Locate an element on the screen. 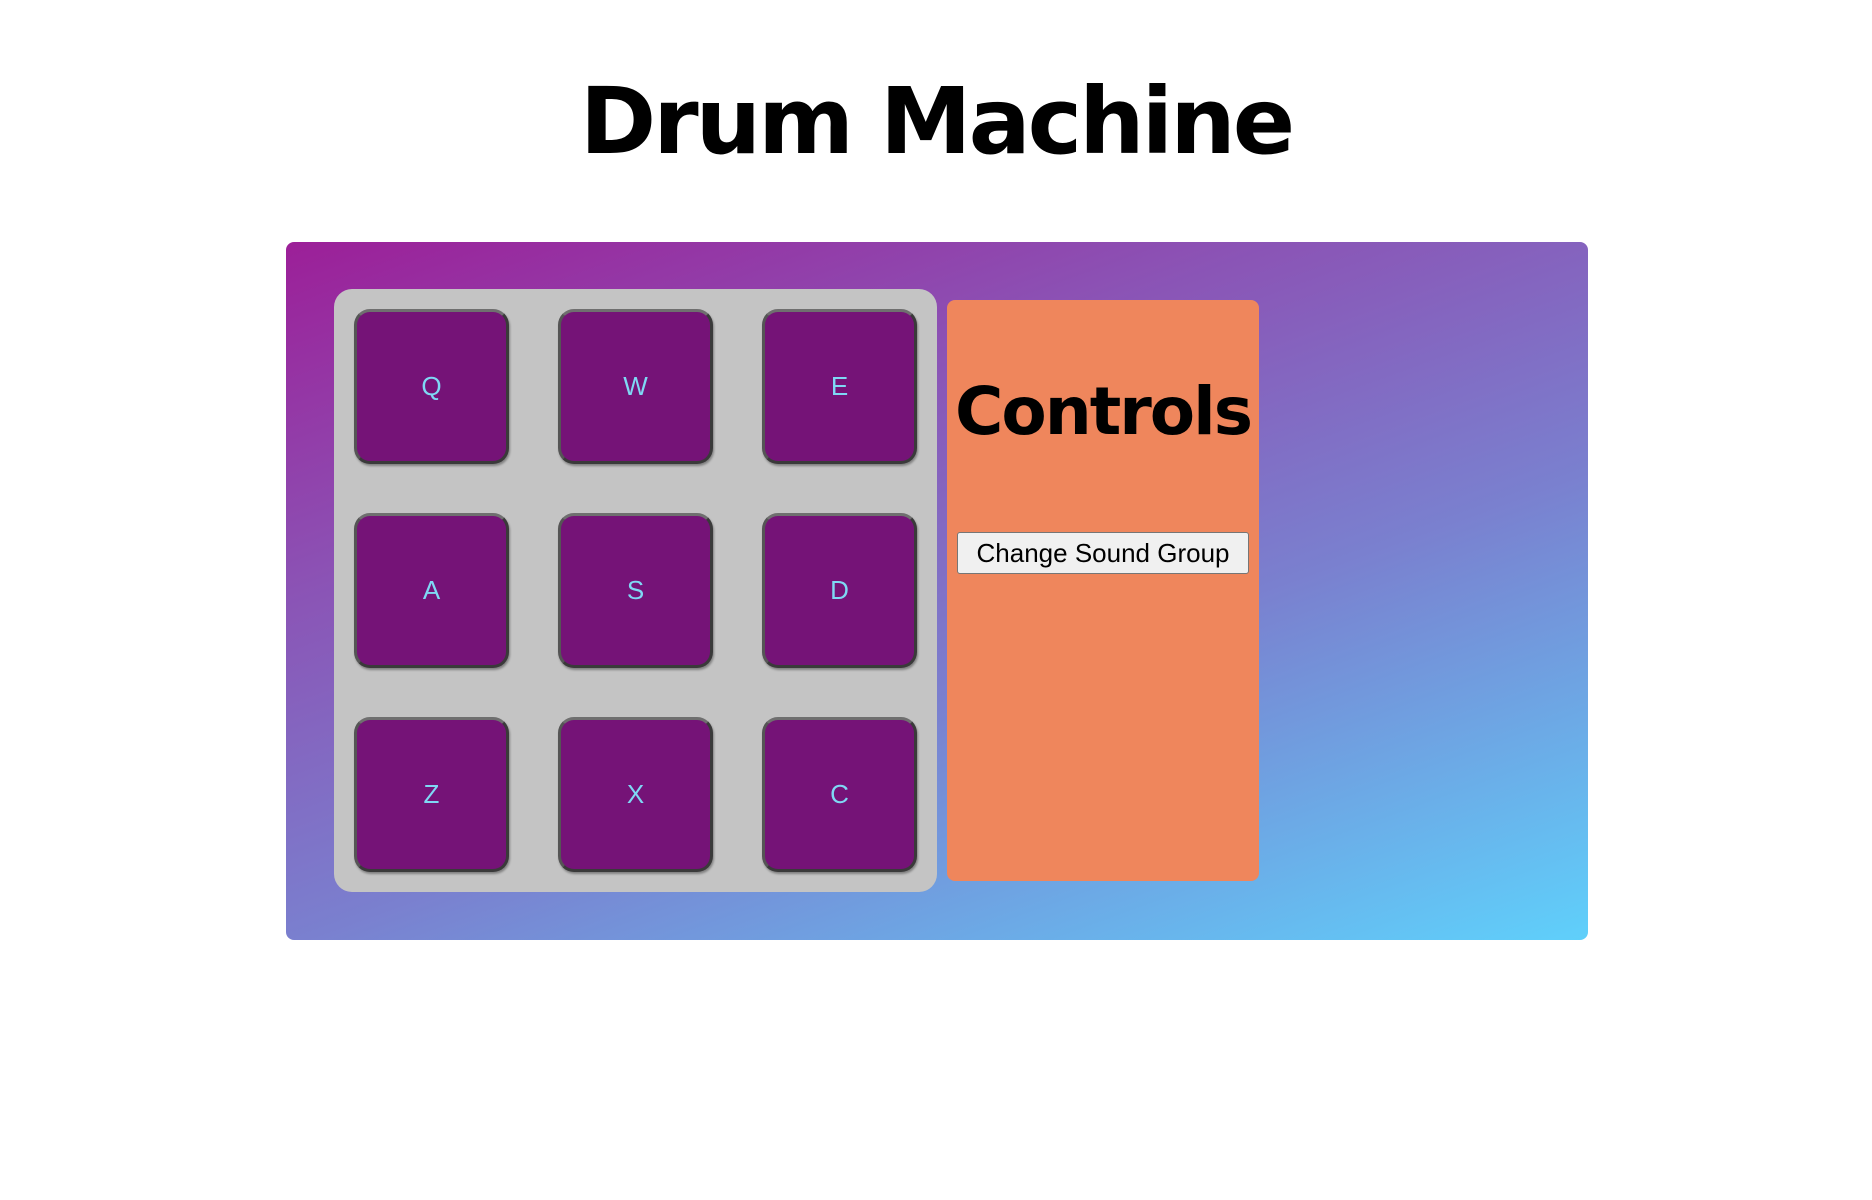 The height and width of the screenshot is (1200, 1872). page-title: Drum Machine is located at coordinates (937, 121).